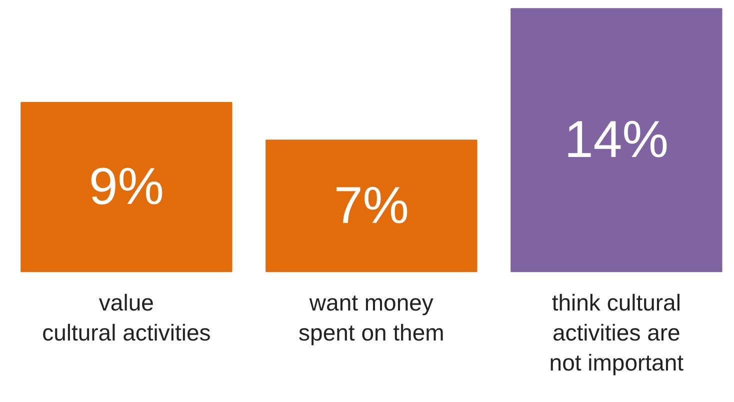 This screenshot has width=734, height=402. I want to click on x-tick-label: think cultural activities are not important, so click(616, 333).